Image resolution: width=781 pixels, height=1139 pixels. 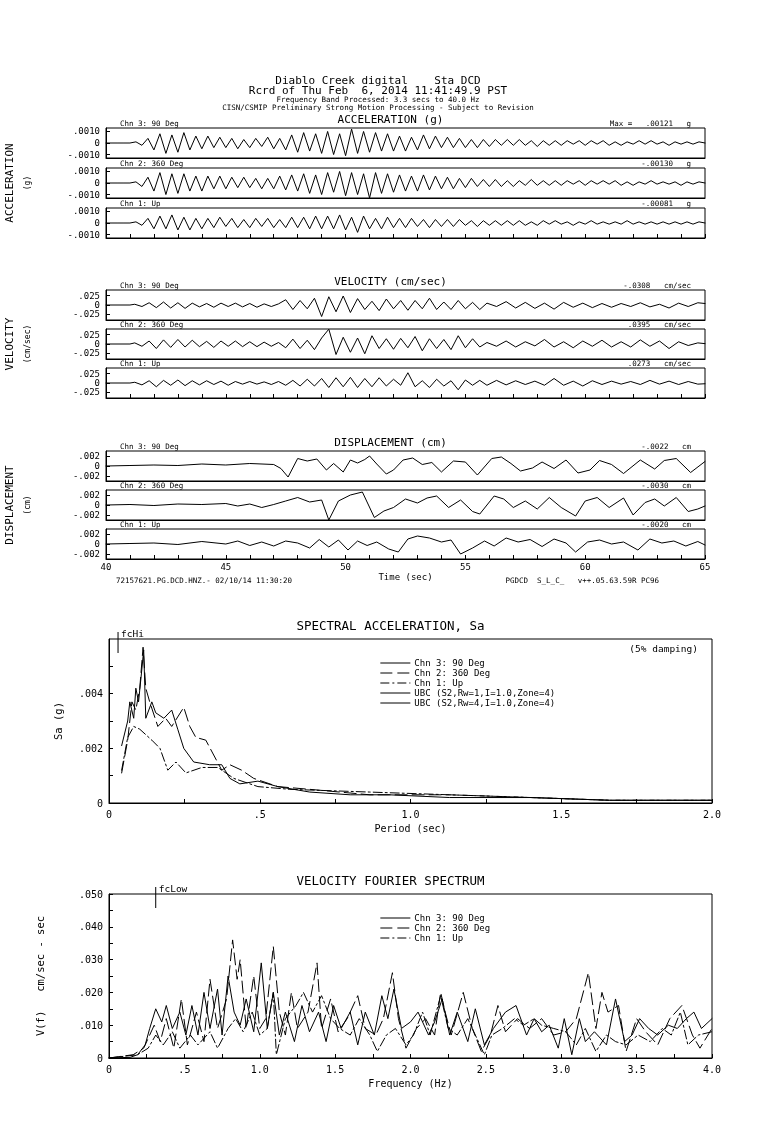 I want to click on x-axis-title: Period (sec), so click(x=410, y=829).